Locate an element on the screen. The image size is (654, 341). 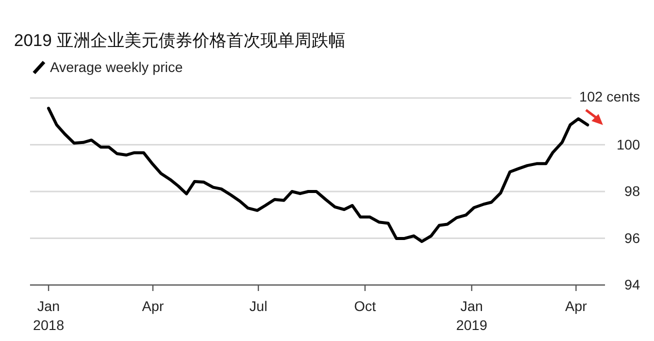
legend-label: Average weekly price is located at coordinates (117, 67).